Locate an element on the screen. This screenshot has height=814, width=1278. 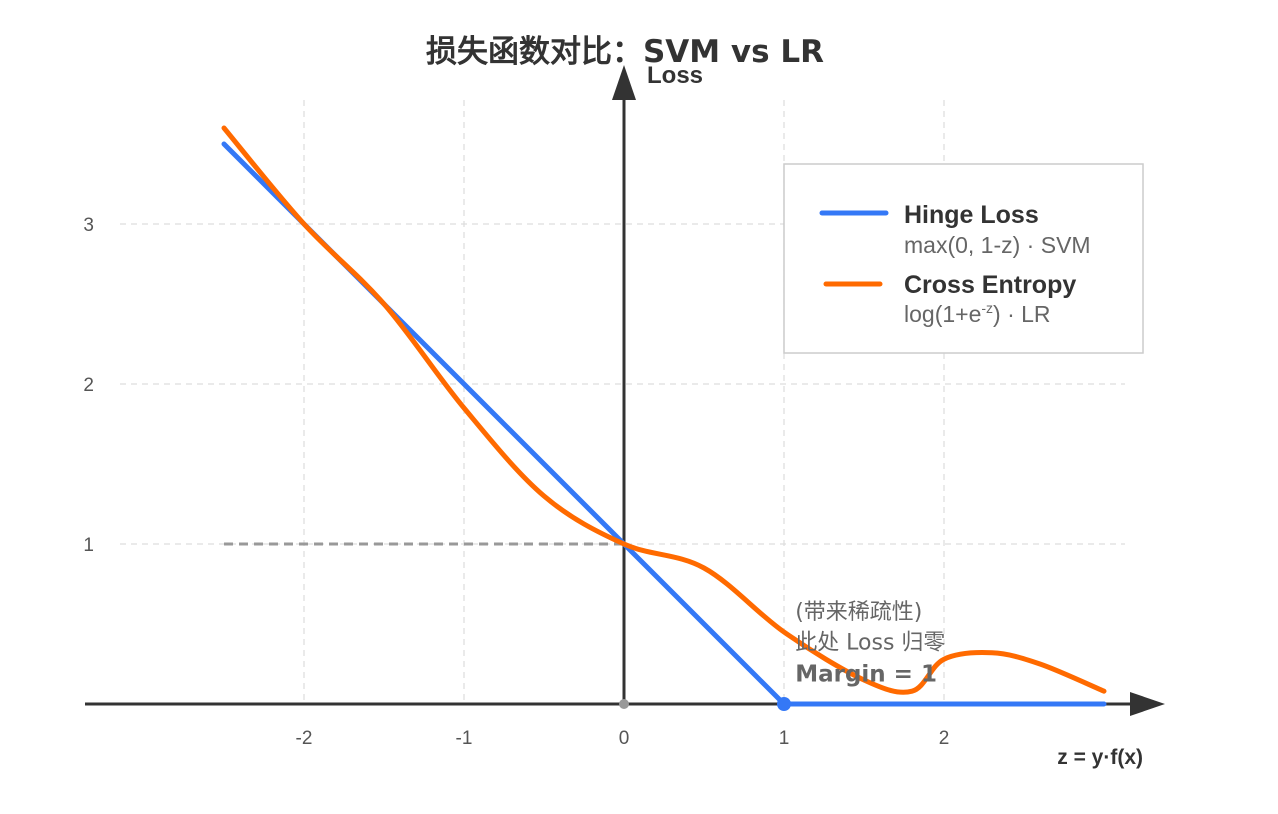
legend-formula-suffix: ) · LR is located at coordinates (1022, 314).